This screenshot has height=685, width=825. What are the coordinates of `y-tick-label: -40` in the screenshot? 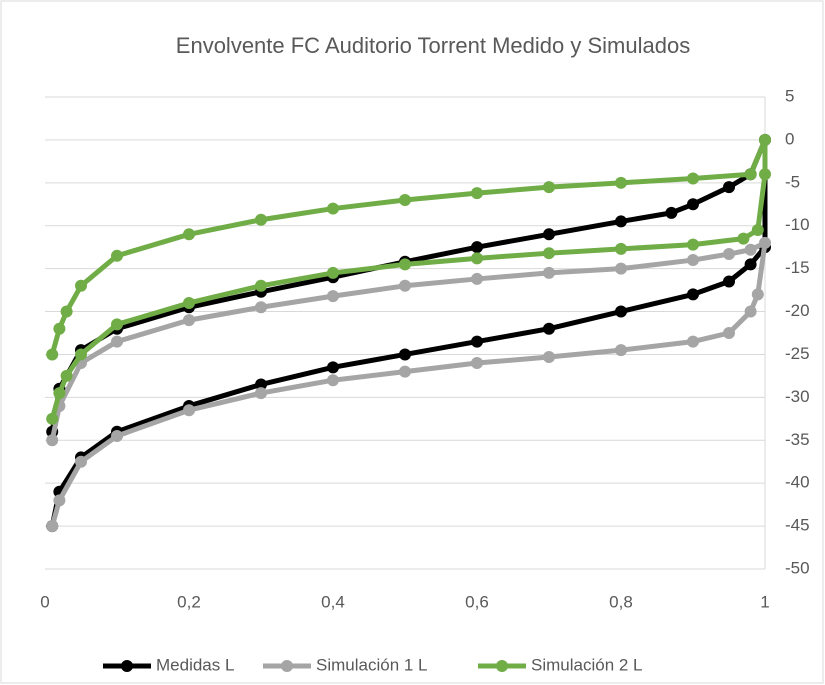 It's located at (797, 482).